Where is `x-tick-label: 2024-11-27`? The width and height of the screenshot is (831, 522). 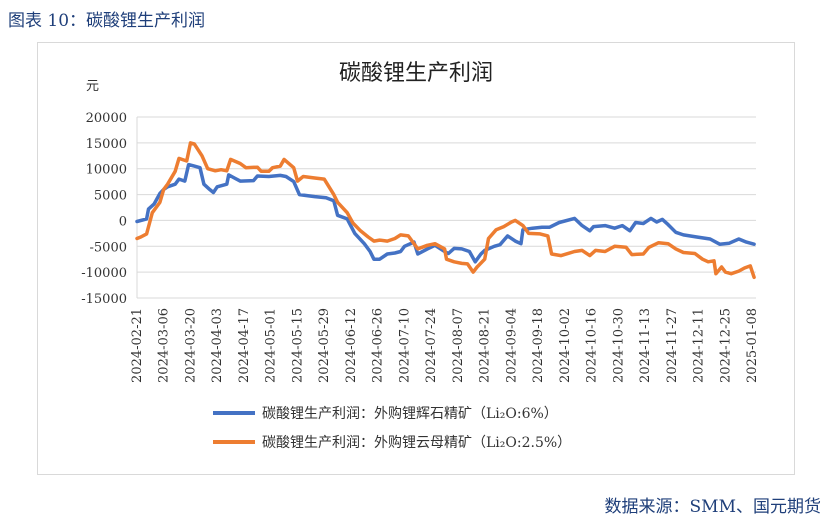 x-tick-label: 2024-11-27 is located at coordinates (672, 345).